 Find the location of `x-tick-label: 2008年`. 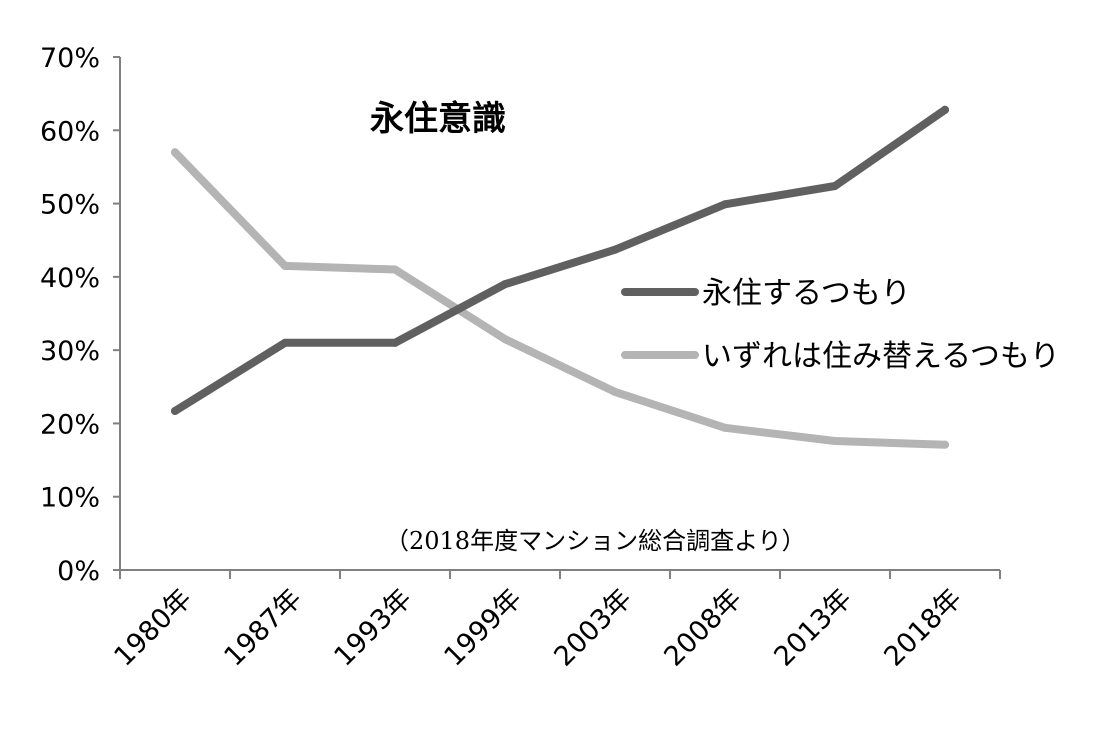

x-tick-label: 2008年 is located at coordinates (703, 628).